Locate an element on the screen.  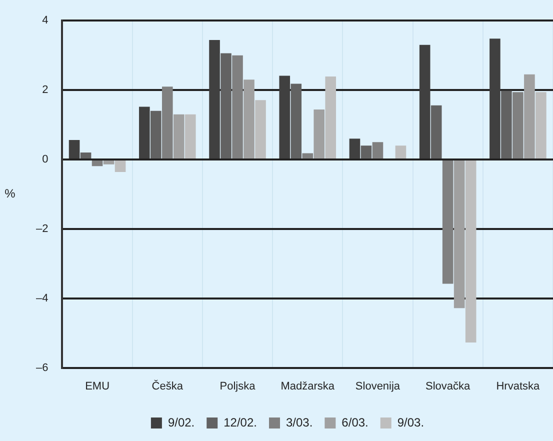
y-tick-label: 4 is located at coordinates (45, 20).